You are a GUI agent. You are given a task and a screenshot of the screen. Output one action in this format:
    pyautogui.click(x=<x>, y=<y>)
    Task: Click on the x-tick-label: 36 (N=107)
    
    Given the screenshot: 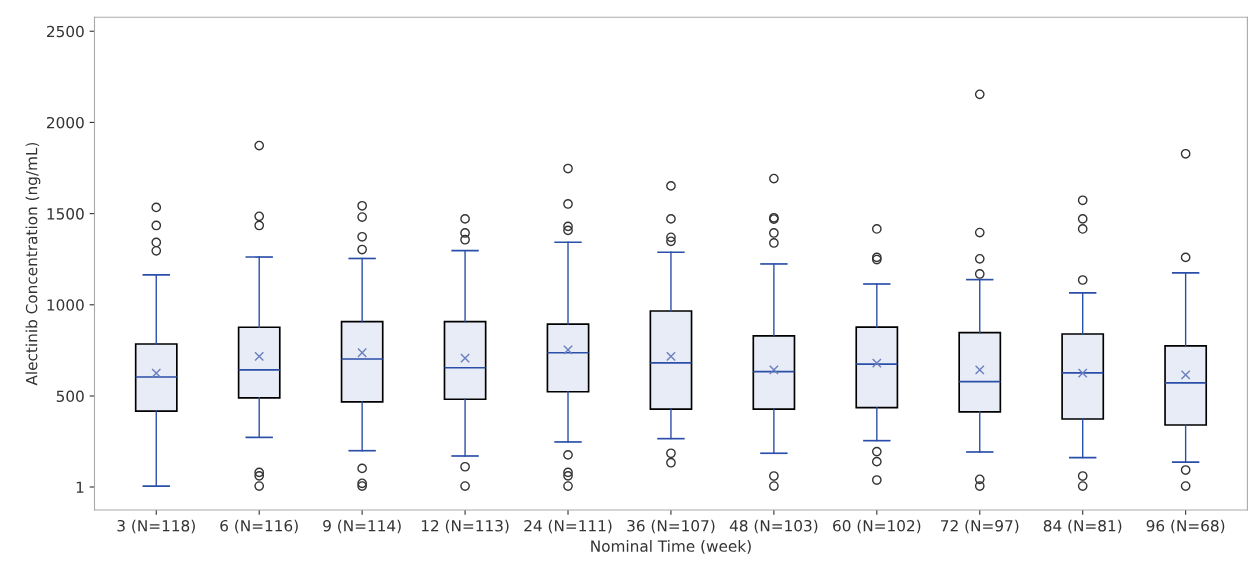 What is the action you would take?
    pyautogui.click(x=671, y=526)
    